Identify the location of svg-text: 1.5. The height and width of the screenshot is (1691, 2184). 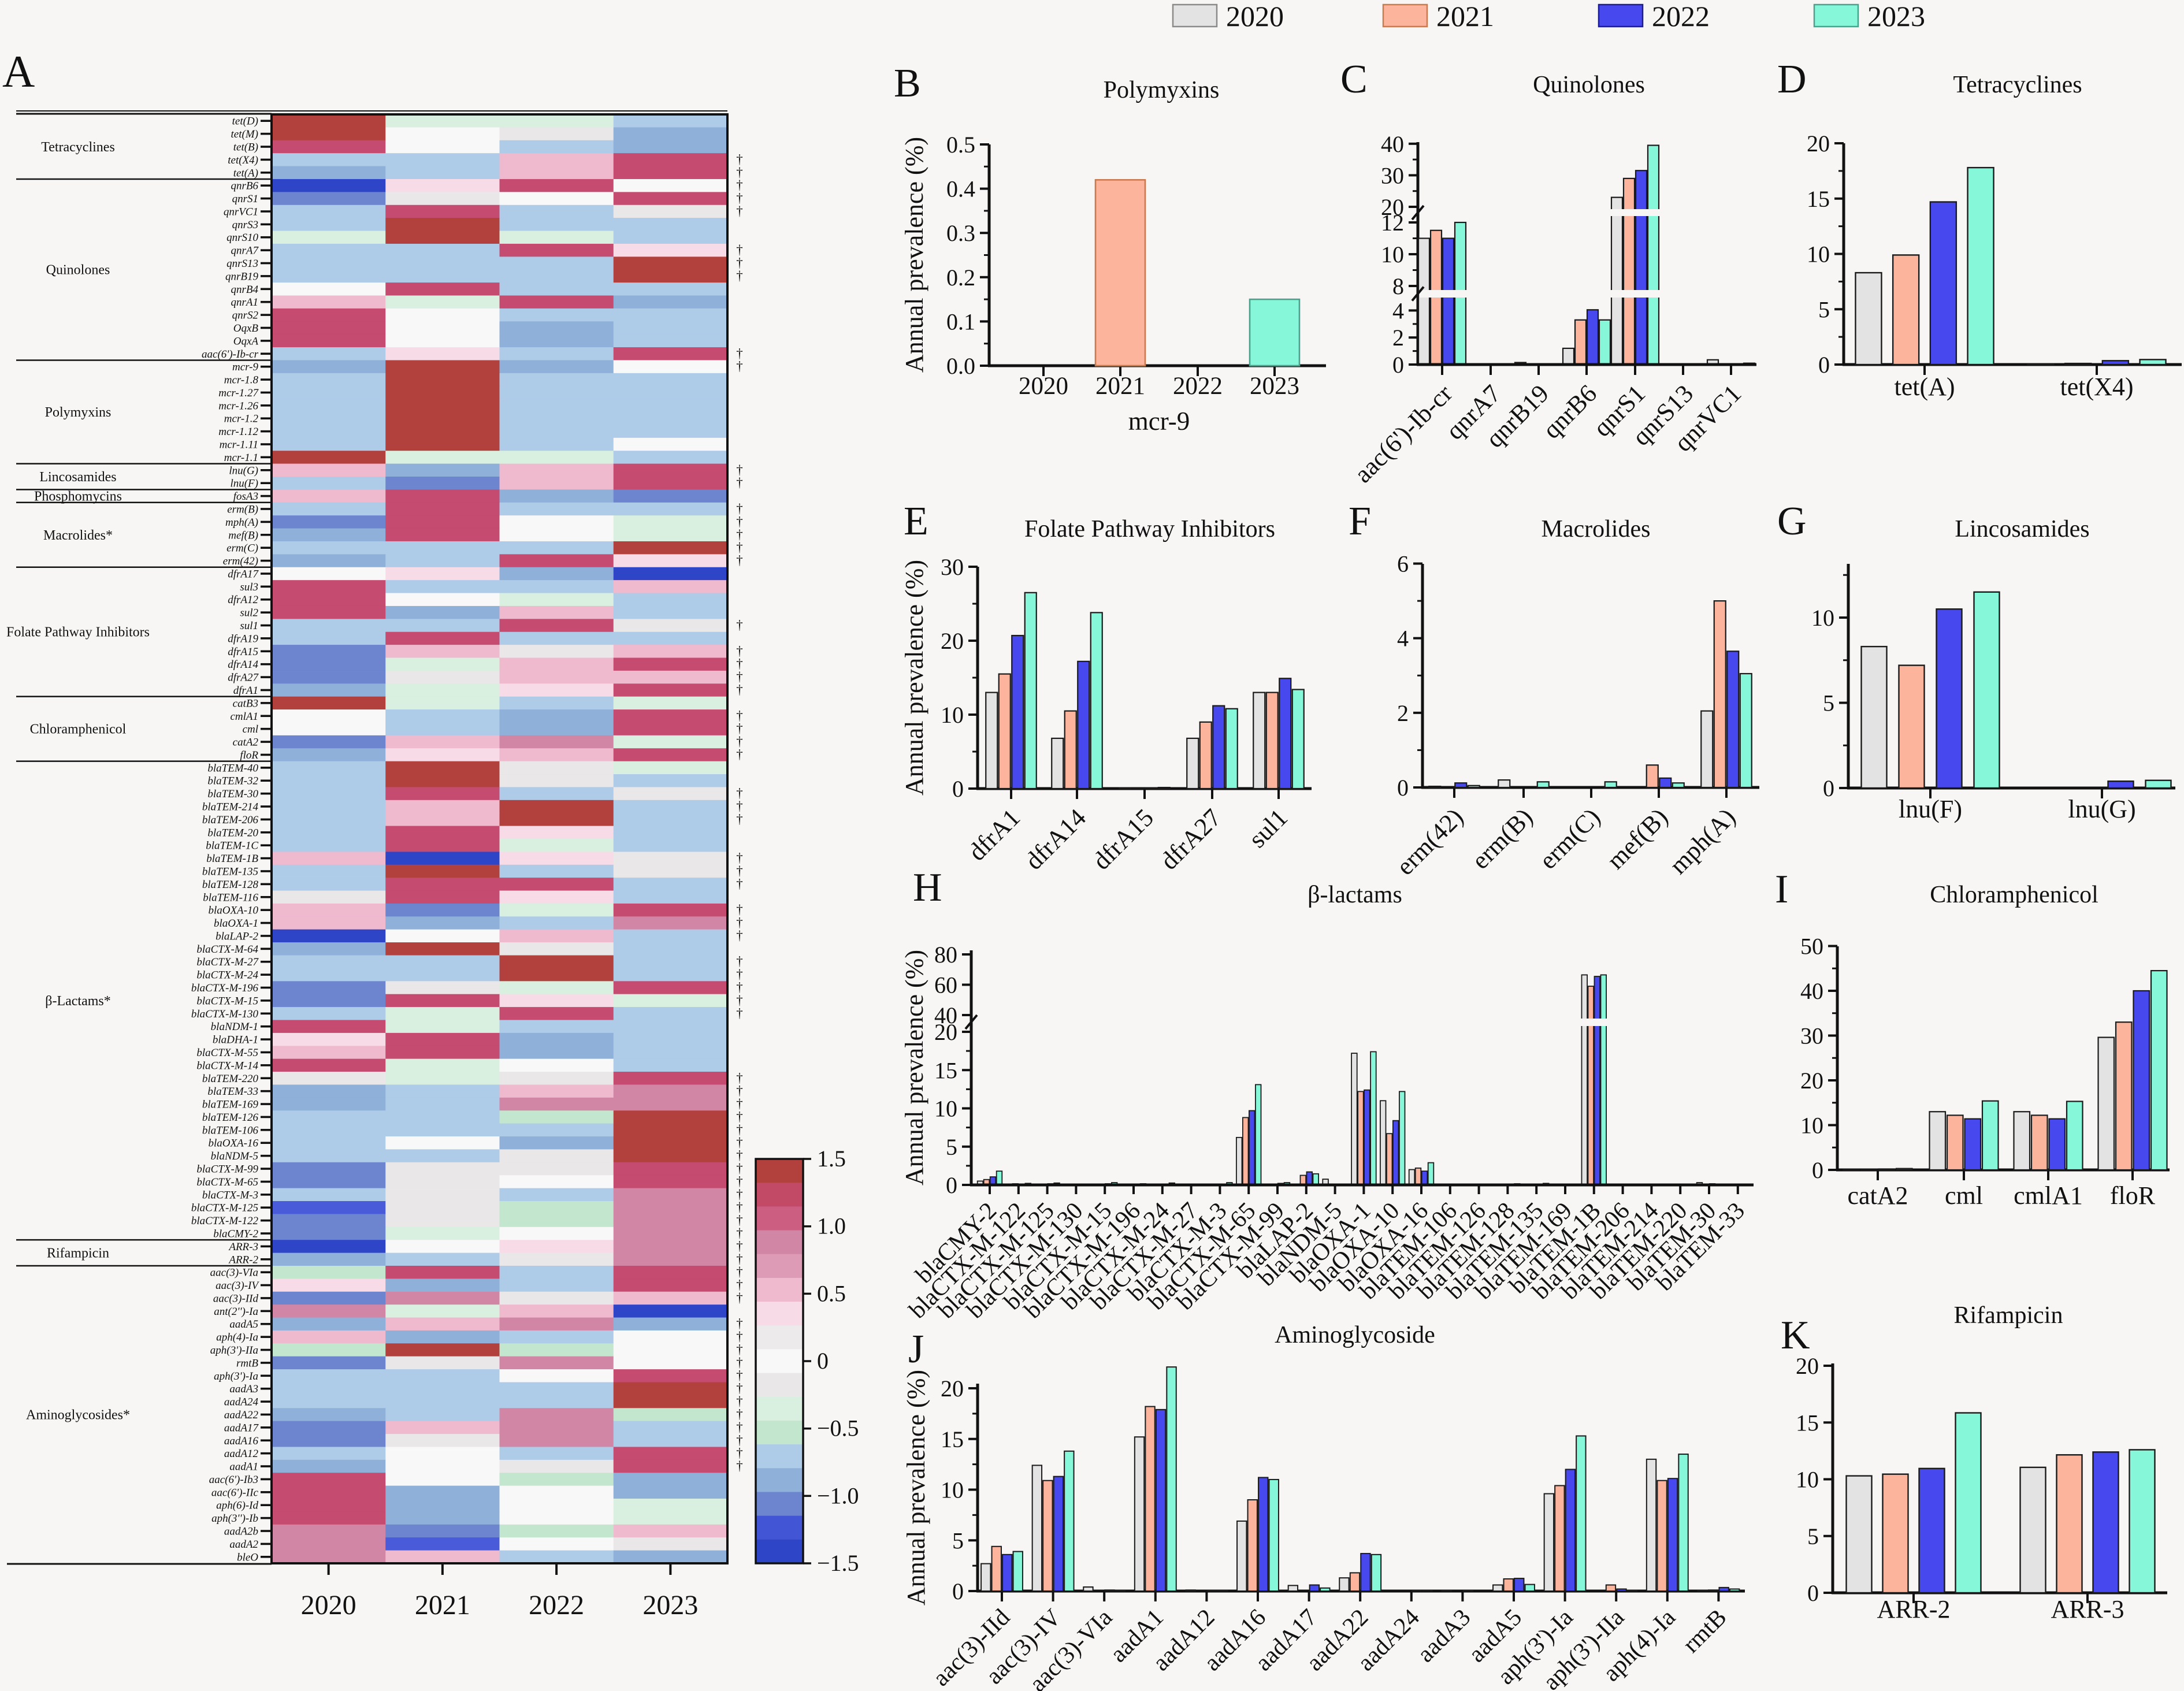
(831, 1159).